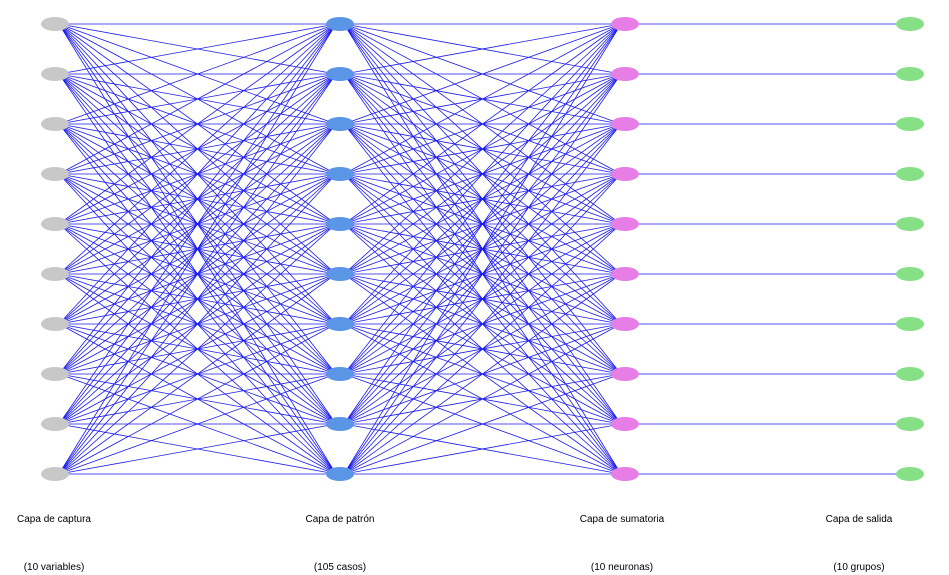 This screenshot has height=575, width=949. I want to click on layer-name-sumatoria: Capa de sumatoria, so click(622, 519).